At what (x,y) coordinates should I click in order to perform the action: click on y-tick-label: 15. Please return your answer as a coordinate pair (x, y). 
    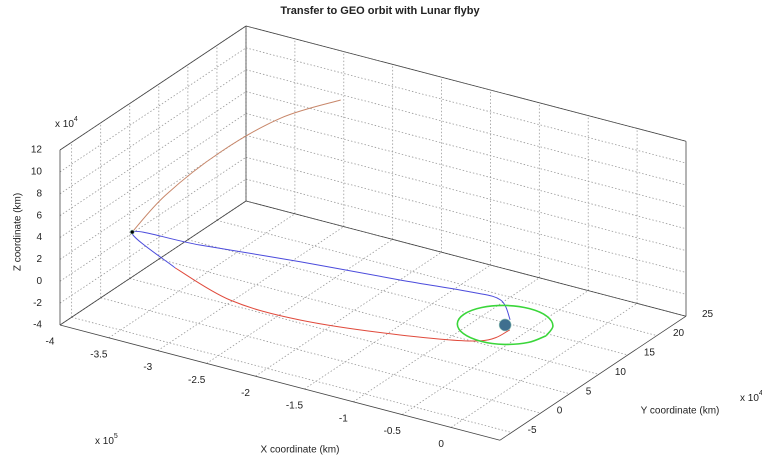
    Looking at the image, I should click on (650, 353).